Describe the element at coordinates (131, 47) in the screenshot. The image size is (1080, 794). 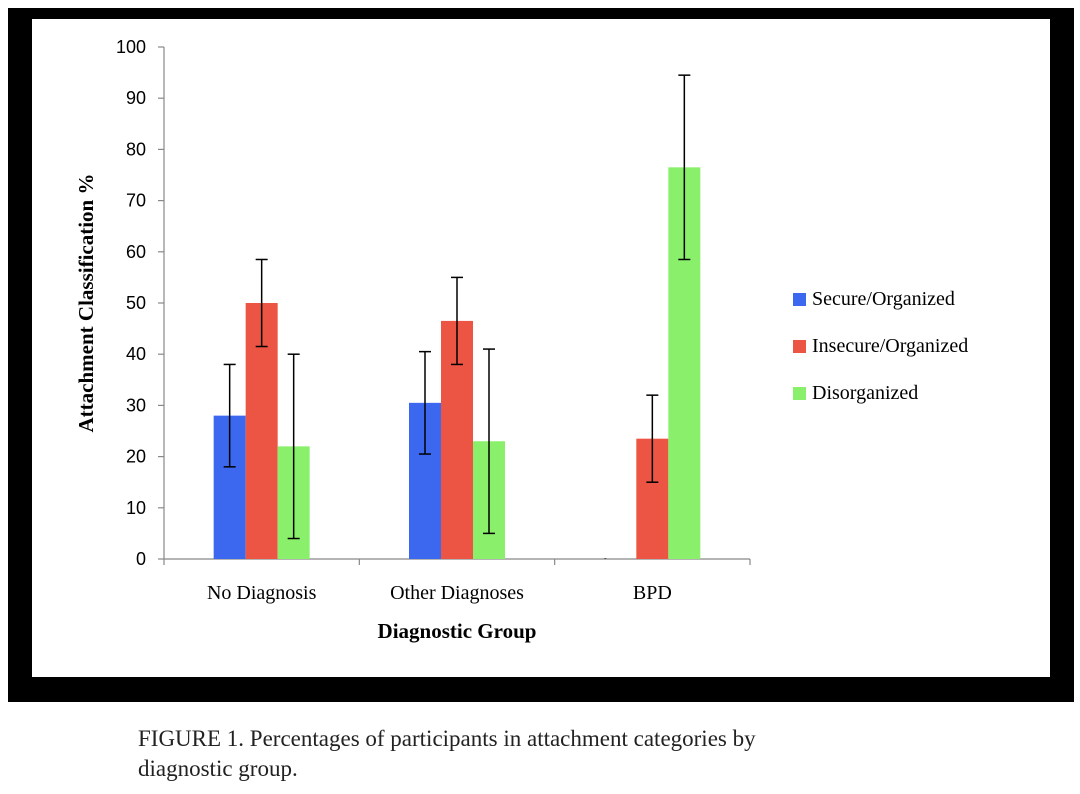
I see `y-tick-label: 100` at that location.